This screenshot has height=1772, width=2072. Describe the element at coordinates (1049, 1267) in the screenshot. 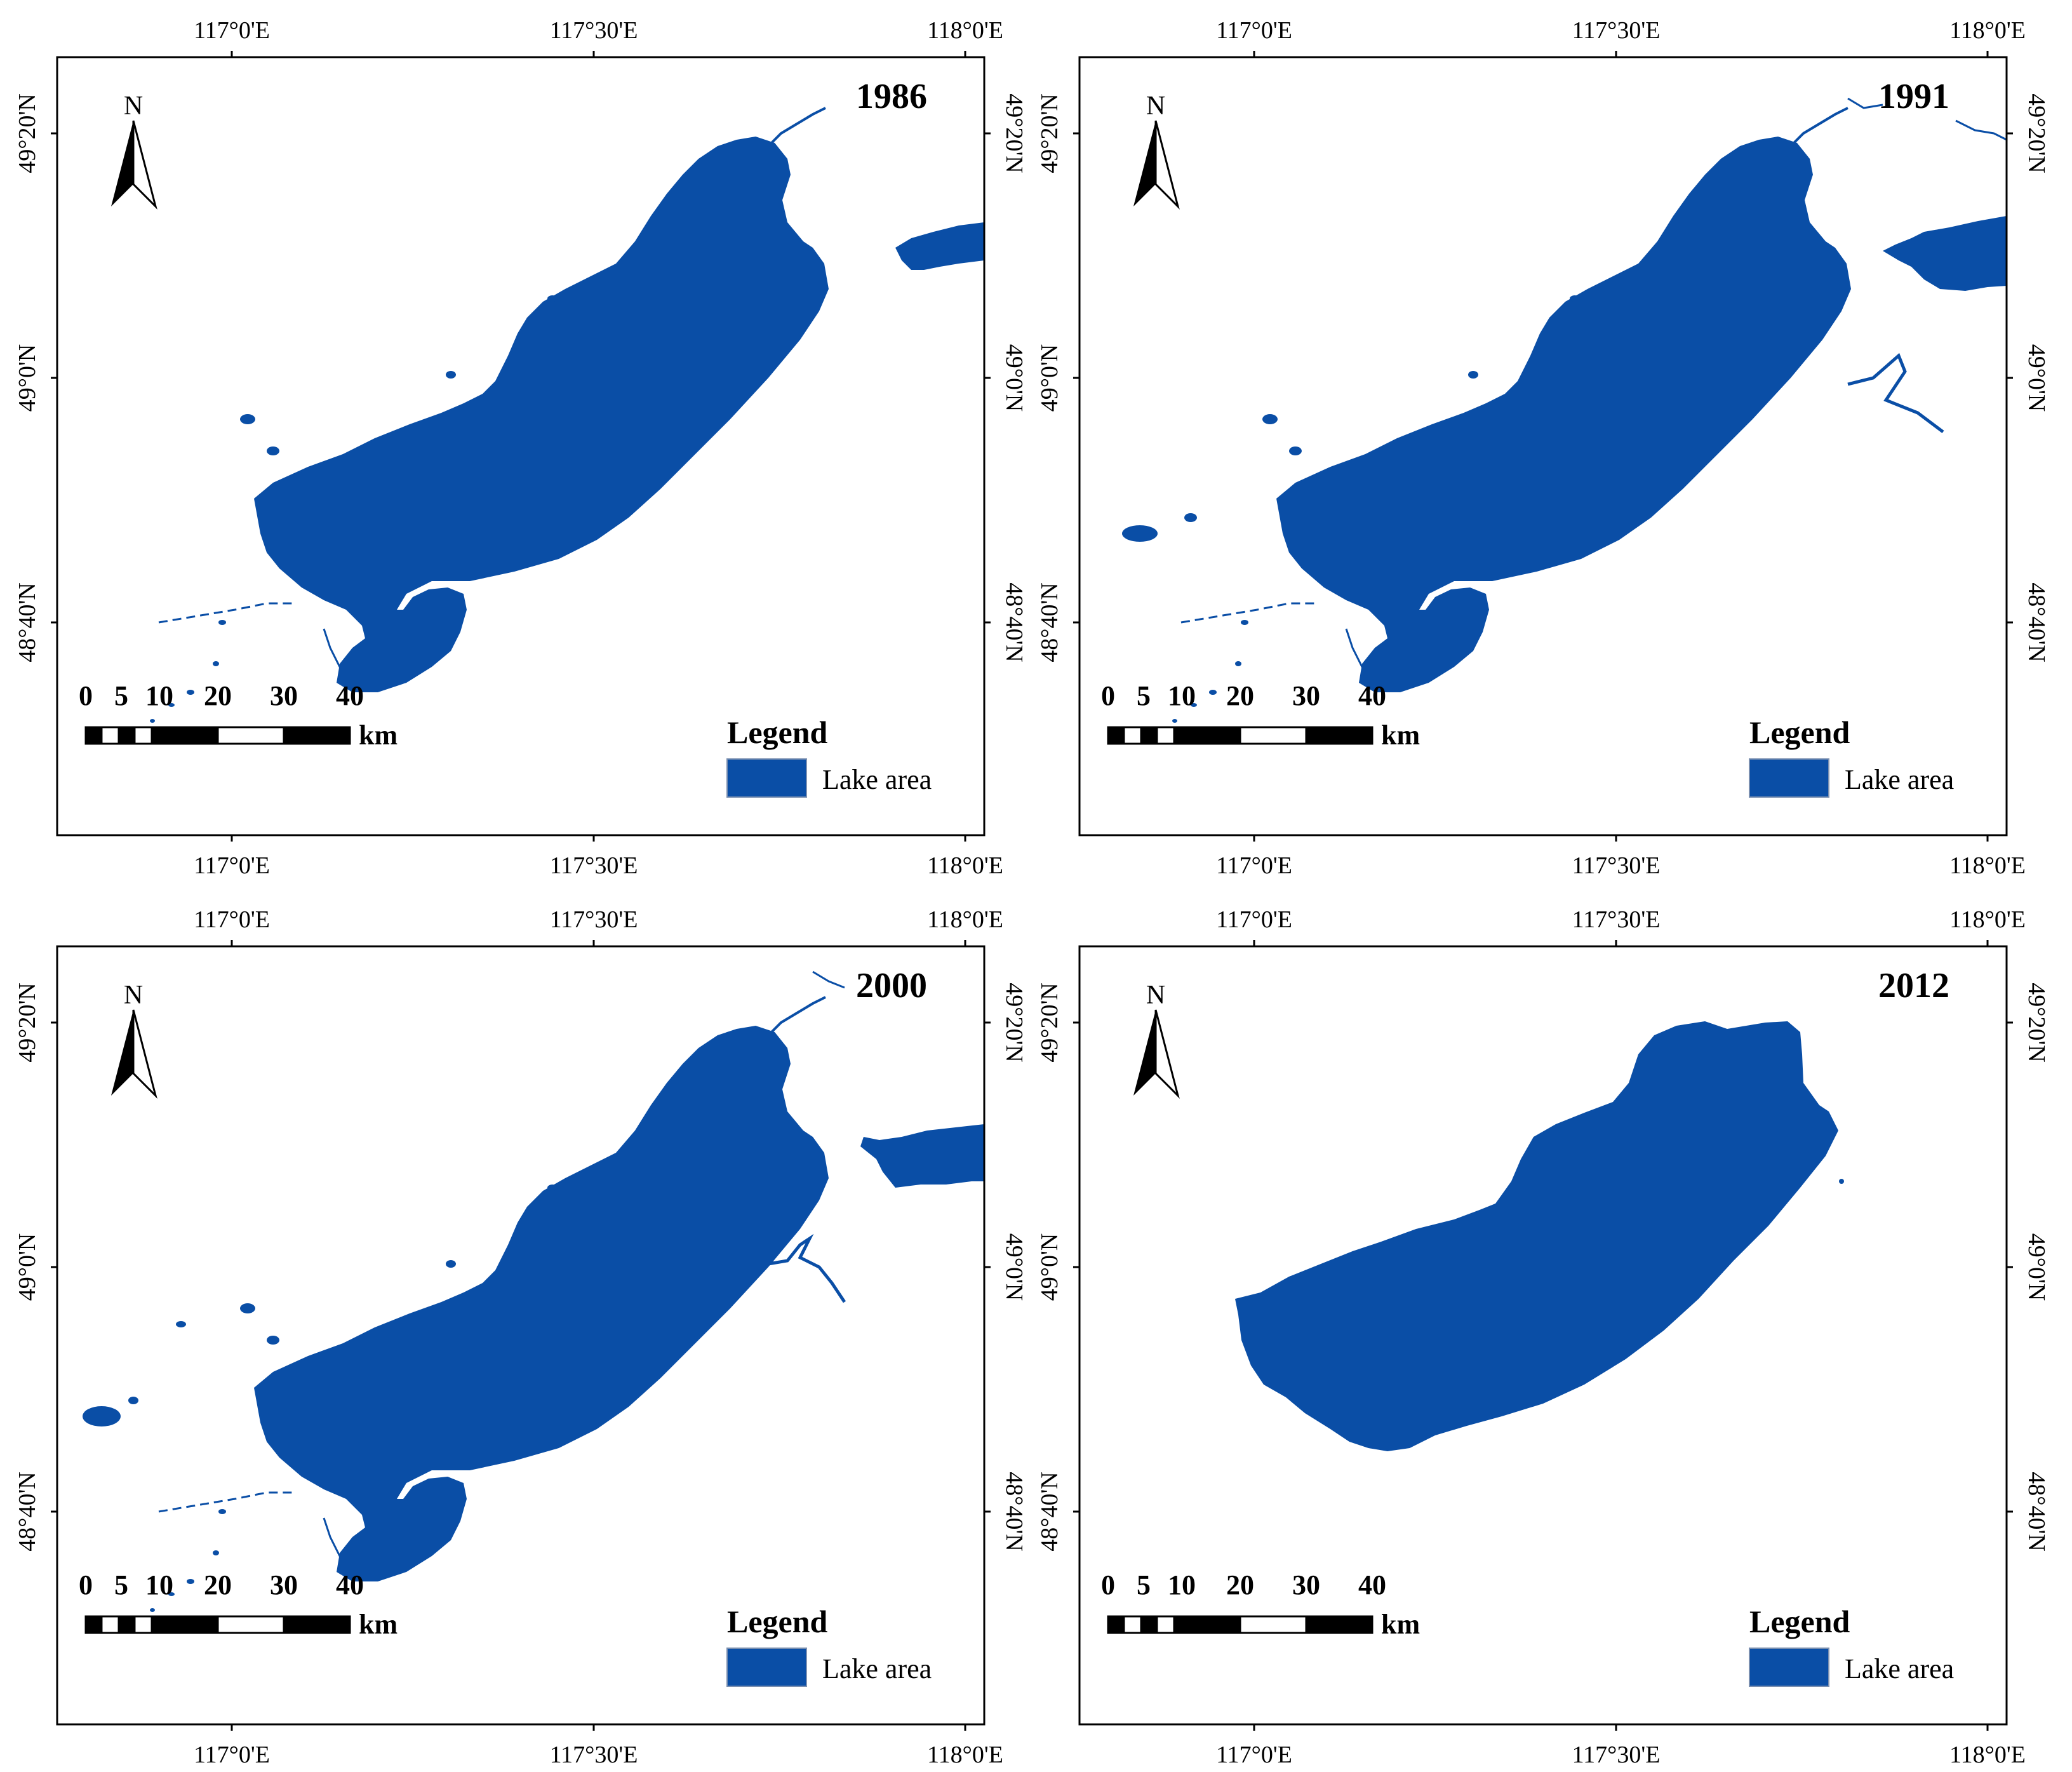

I see `latitude-label-left: 49°0'N` at that location.